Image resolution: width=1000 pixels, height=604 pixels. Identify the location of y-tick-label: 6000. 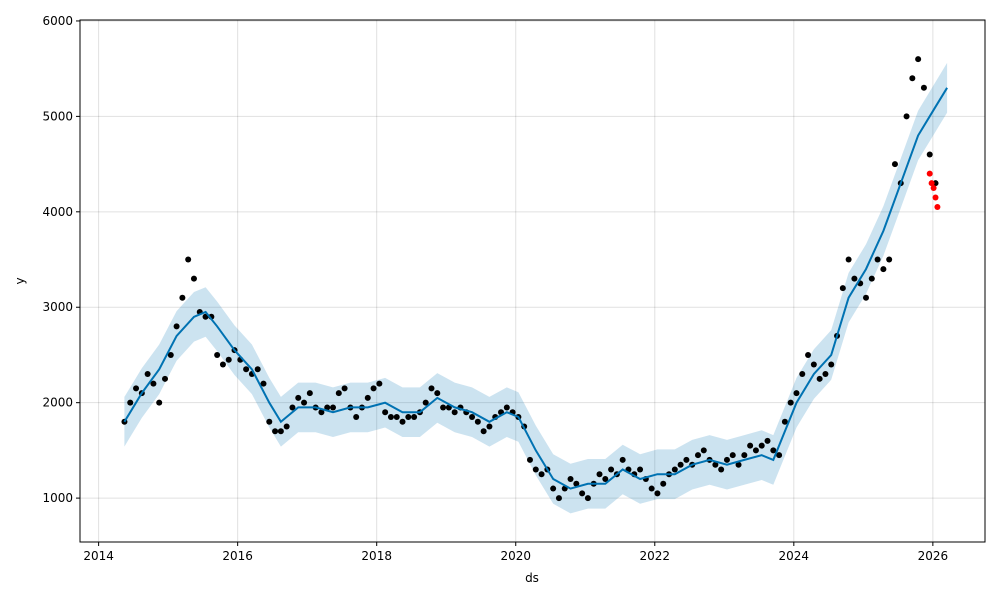
(57, 21).